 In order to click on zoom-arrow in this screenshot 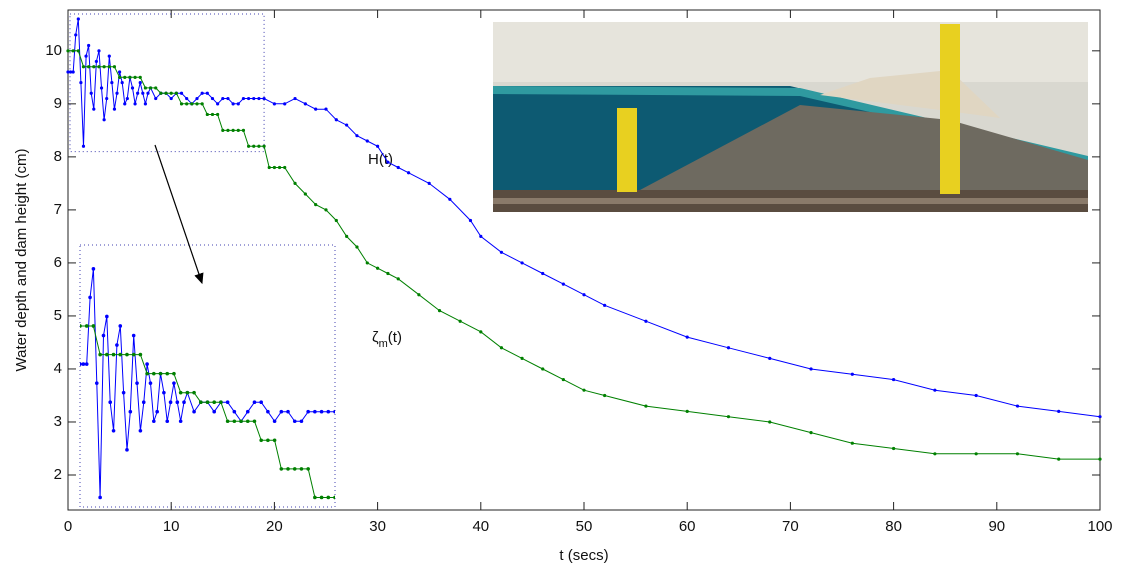, I will do `click(179, 214)`.